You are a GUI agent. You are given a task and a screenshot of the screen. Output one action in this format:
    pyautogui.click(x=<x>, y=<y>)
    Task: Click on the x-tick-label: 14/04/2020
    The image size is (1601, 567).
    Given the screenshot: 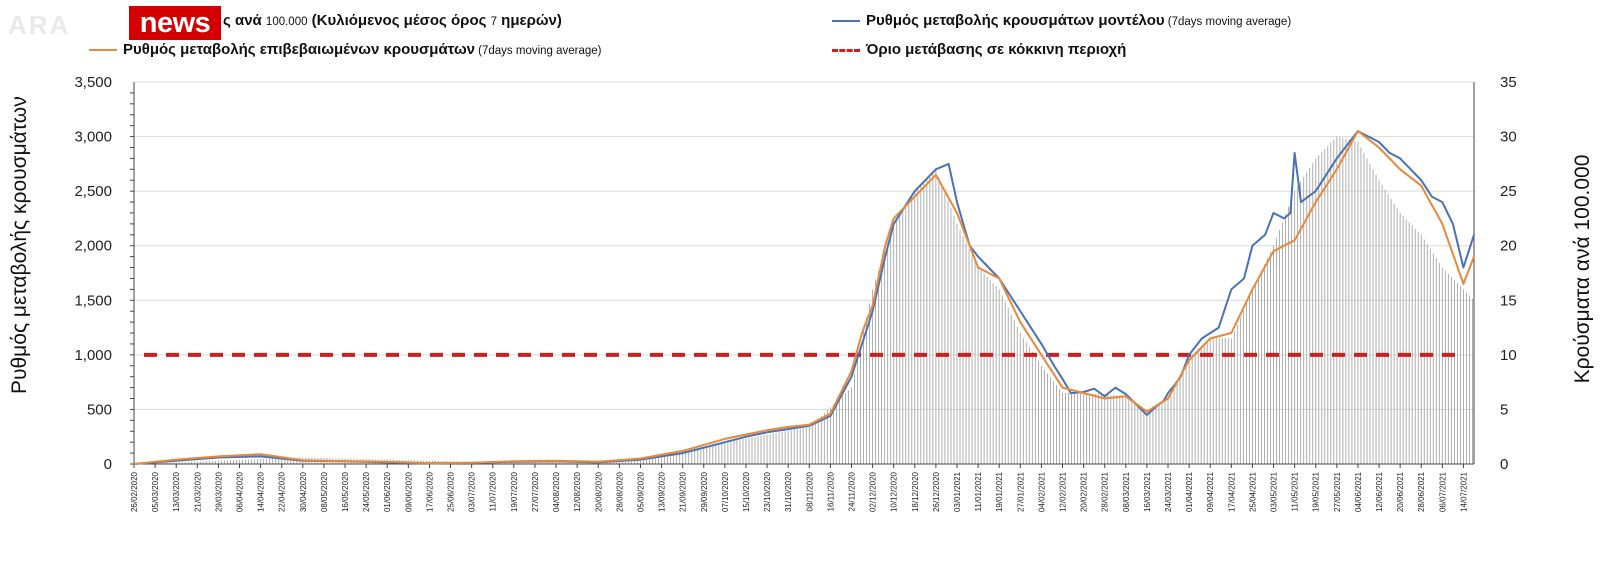 What is the action you would take?
    pyautogui.click(x=261, y=491)
    